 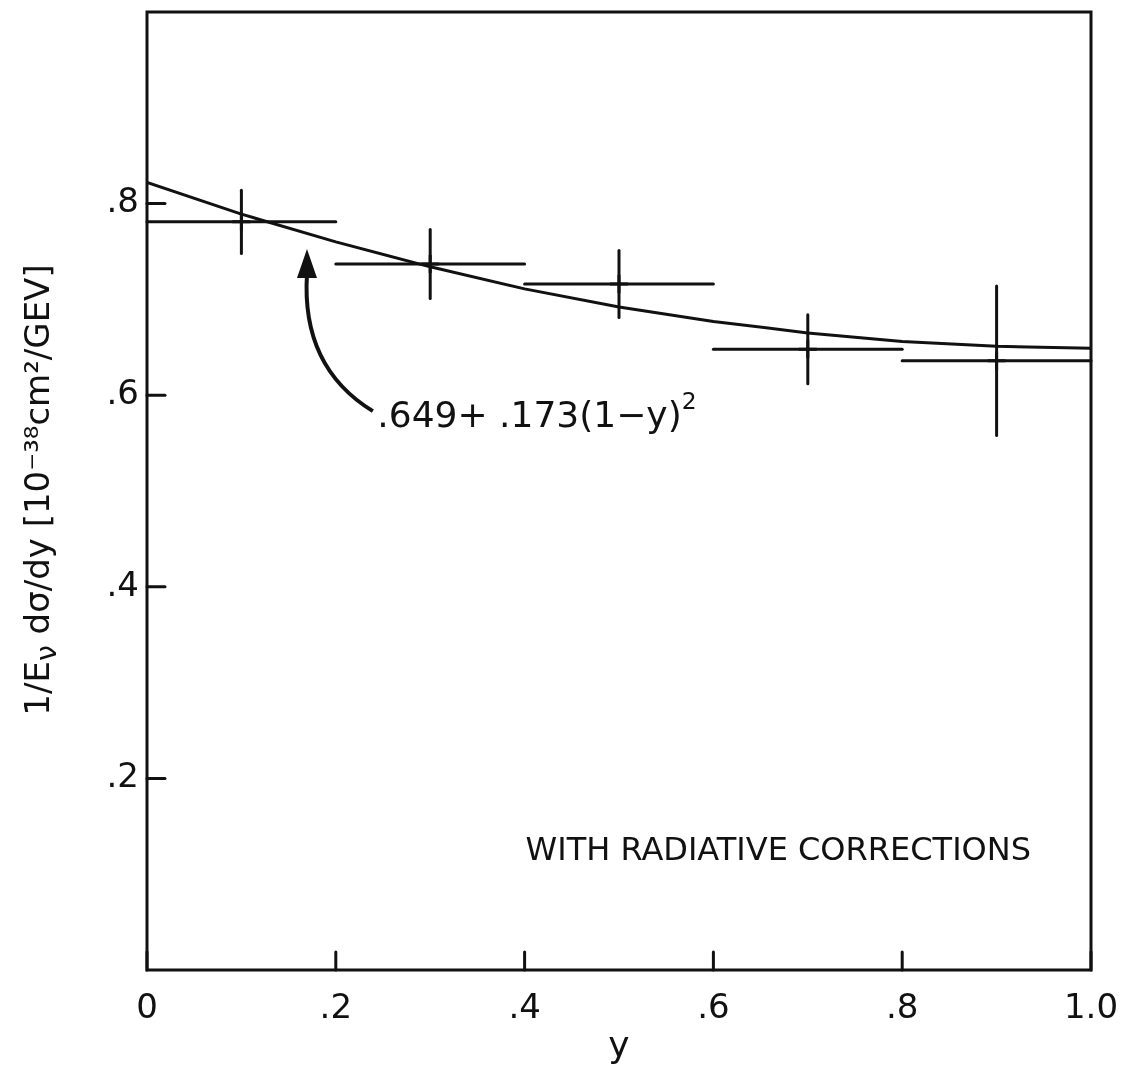 What do you see at coordinates (524, 1005) in the screenshot?
I see `x-tick-label: .4` at bounding box center [524, 1005].